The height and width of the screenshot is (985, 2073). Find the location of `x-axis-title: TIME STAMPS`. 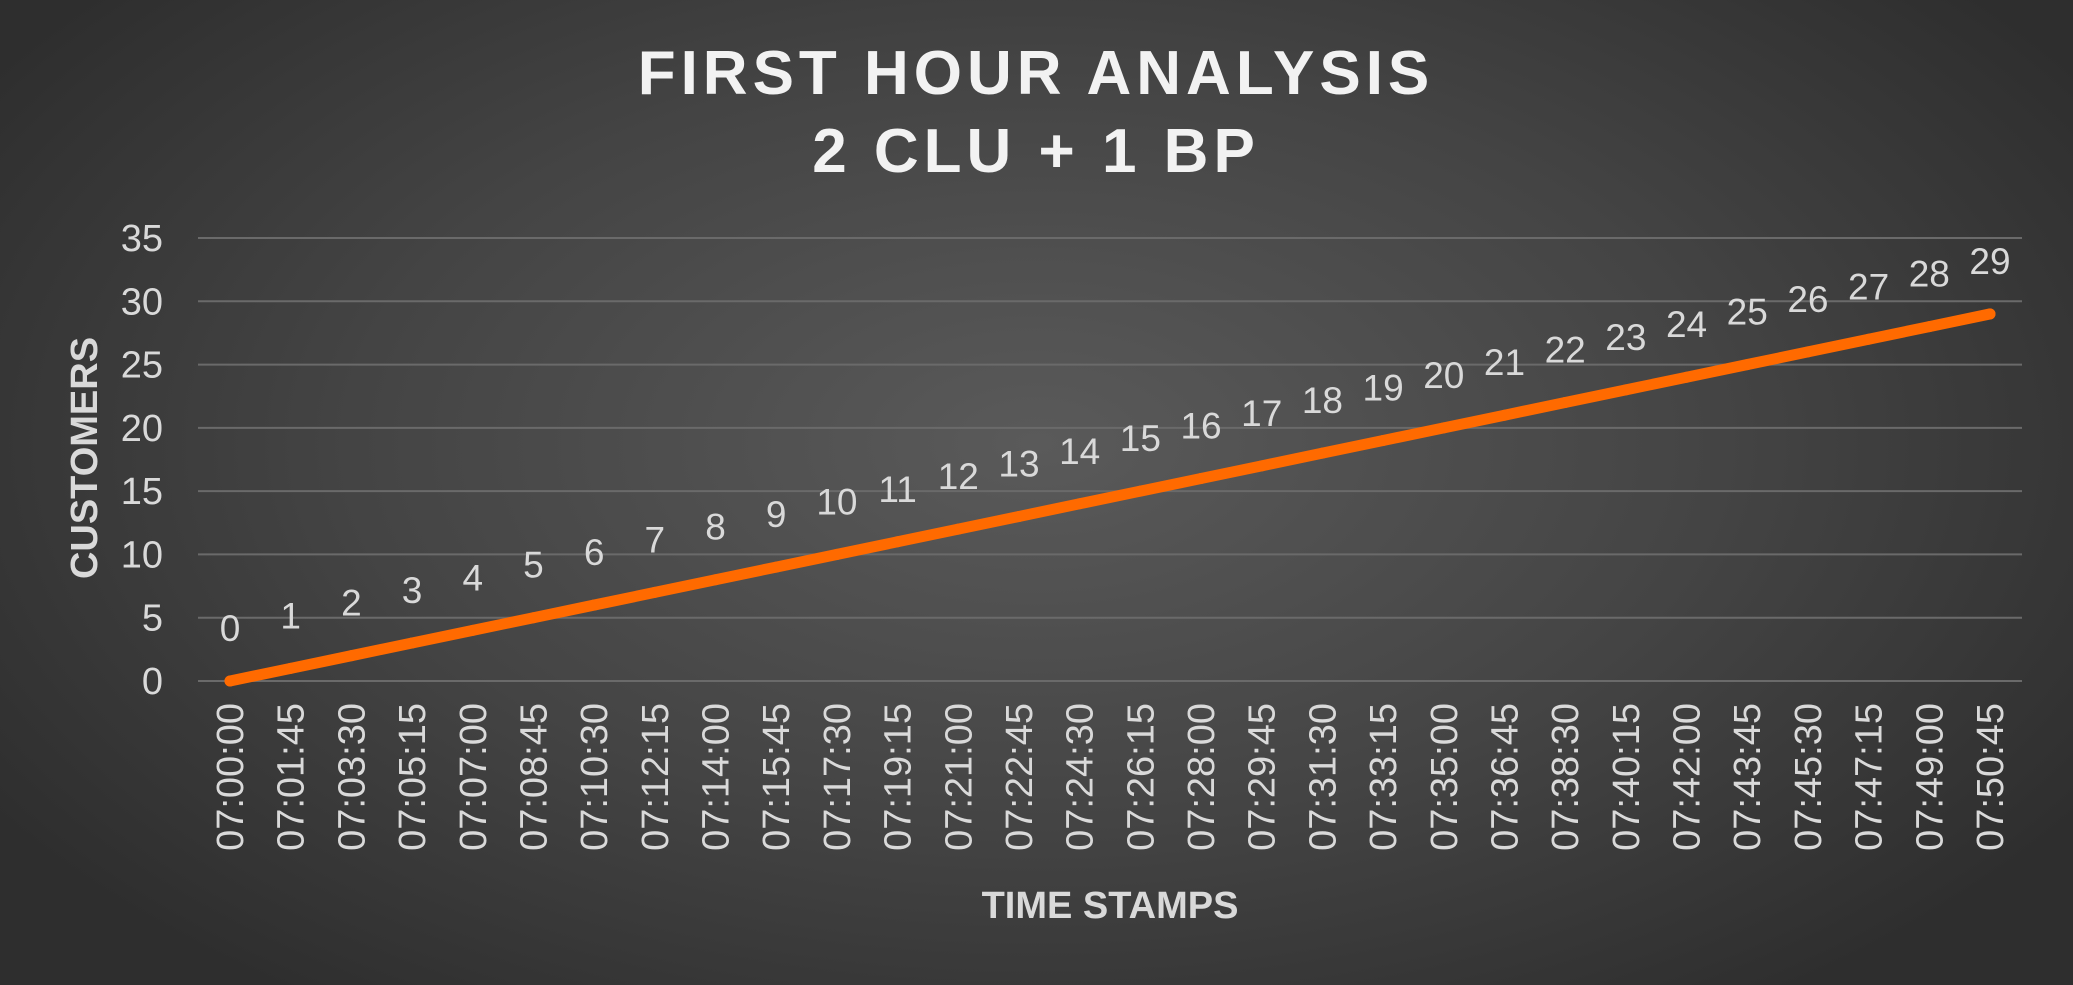

x-axis-title: TIME STAMPS is located at coordinates (1110, 906).